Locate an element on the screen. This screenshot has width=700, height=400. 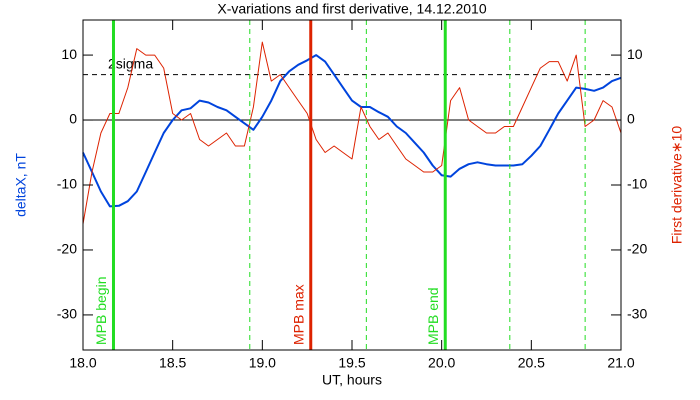
y-axis-label: deltaX, nT is located at coordinates (21, 185).